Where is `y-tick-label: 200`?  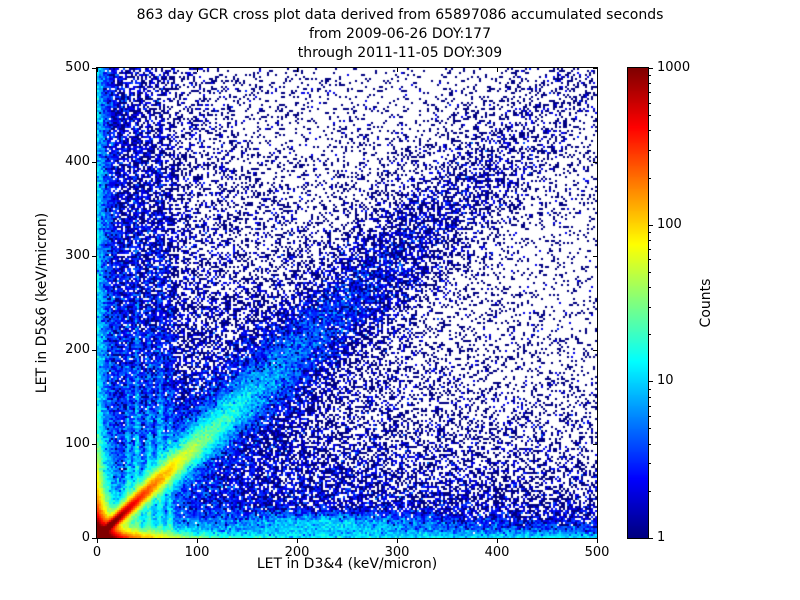 y-tick-label: 200 is located at coordinates (77, 349).